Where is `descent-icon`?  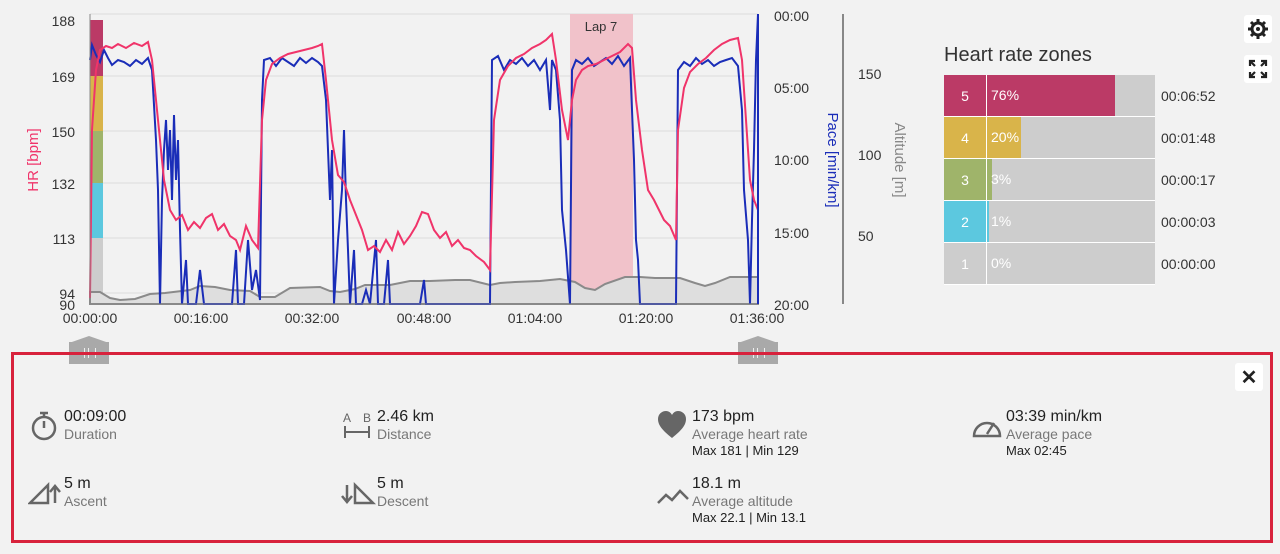 descent-icon is located at coordinates (359, 493).